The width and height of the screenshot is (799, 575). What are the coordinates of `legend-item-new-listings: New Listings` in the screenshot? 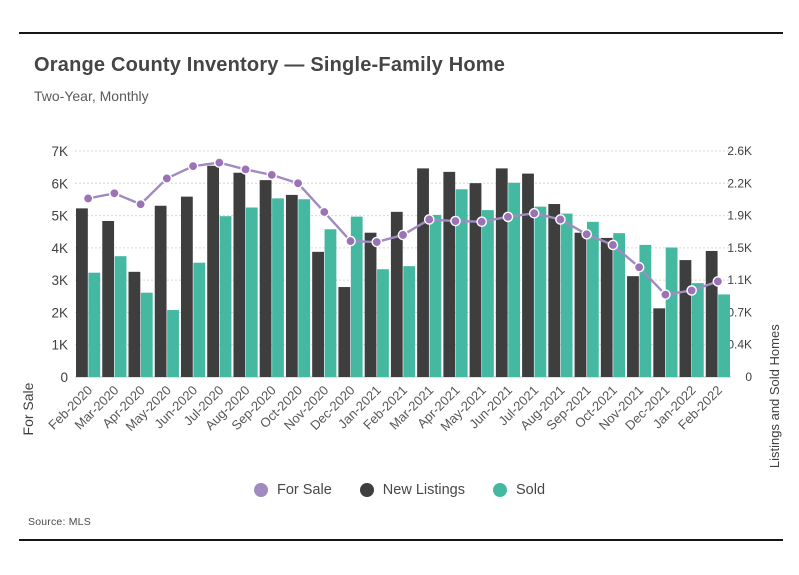 It's located at (412, 490).